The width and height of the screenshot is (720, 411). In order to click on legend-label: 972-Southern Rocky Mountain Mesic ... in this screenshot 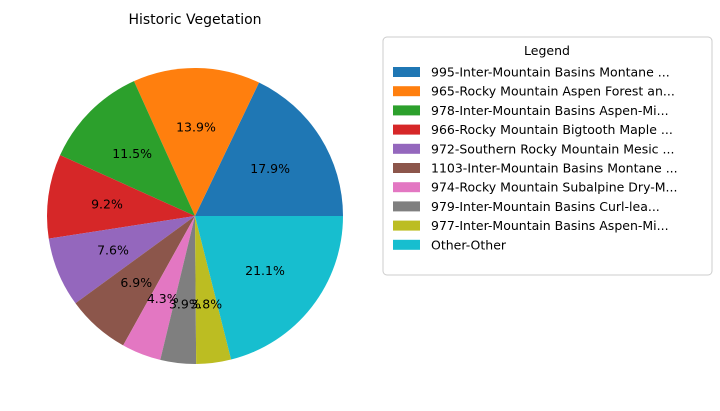, I will do `click(552, 148)`.